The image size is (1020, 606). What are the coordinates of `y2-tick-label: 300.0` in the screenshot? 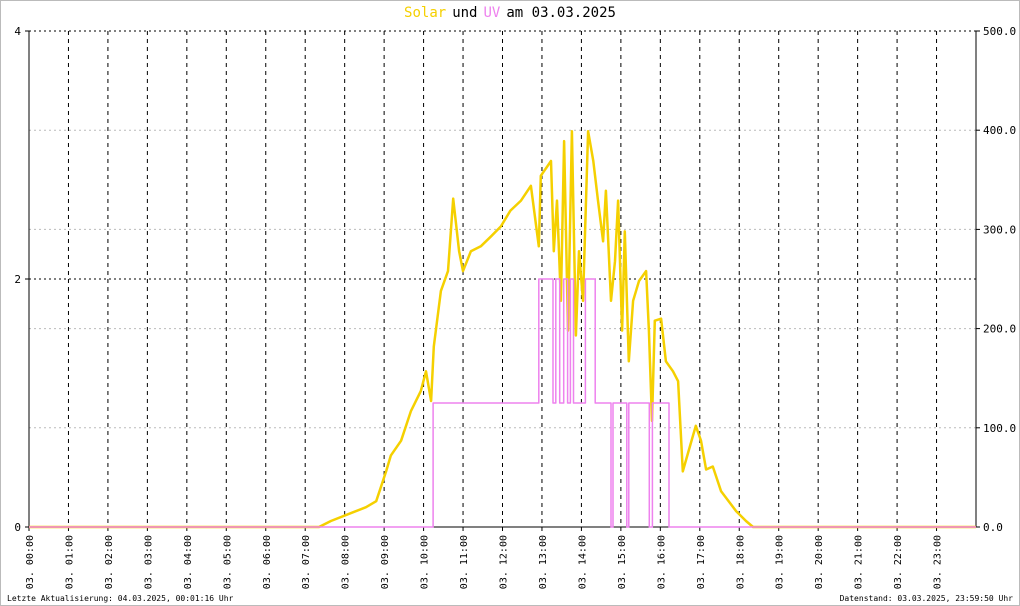 It's located at (999, 229).